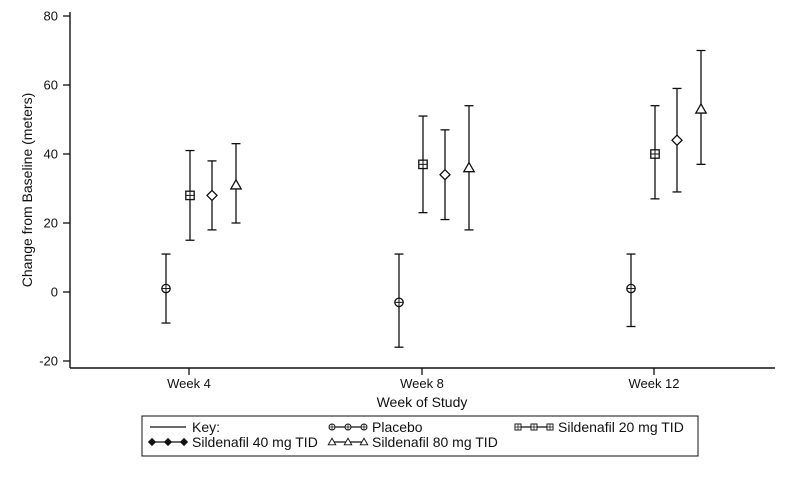 The image size is (800, 482). I want to click on x-tick-label: Week 8, so click(422, 383).